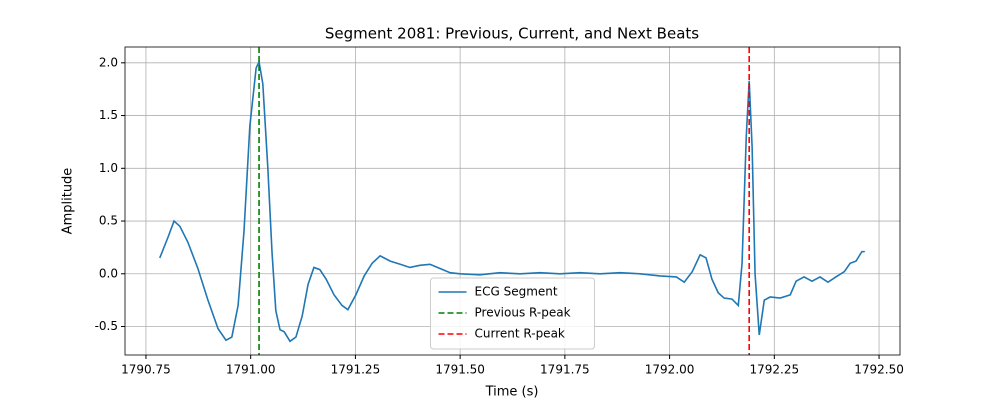  I want to click on x-tick-label: 1791.00, so click(251, 370).